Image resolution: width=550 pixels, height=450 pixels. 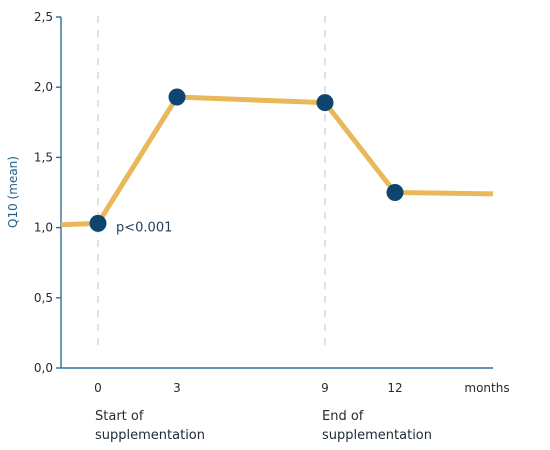 What do you see at coordinates (43, 87) in the screenshot?
I see `y-tick-label: 2,0` at bounding box center [43, 87].